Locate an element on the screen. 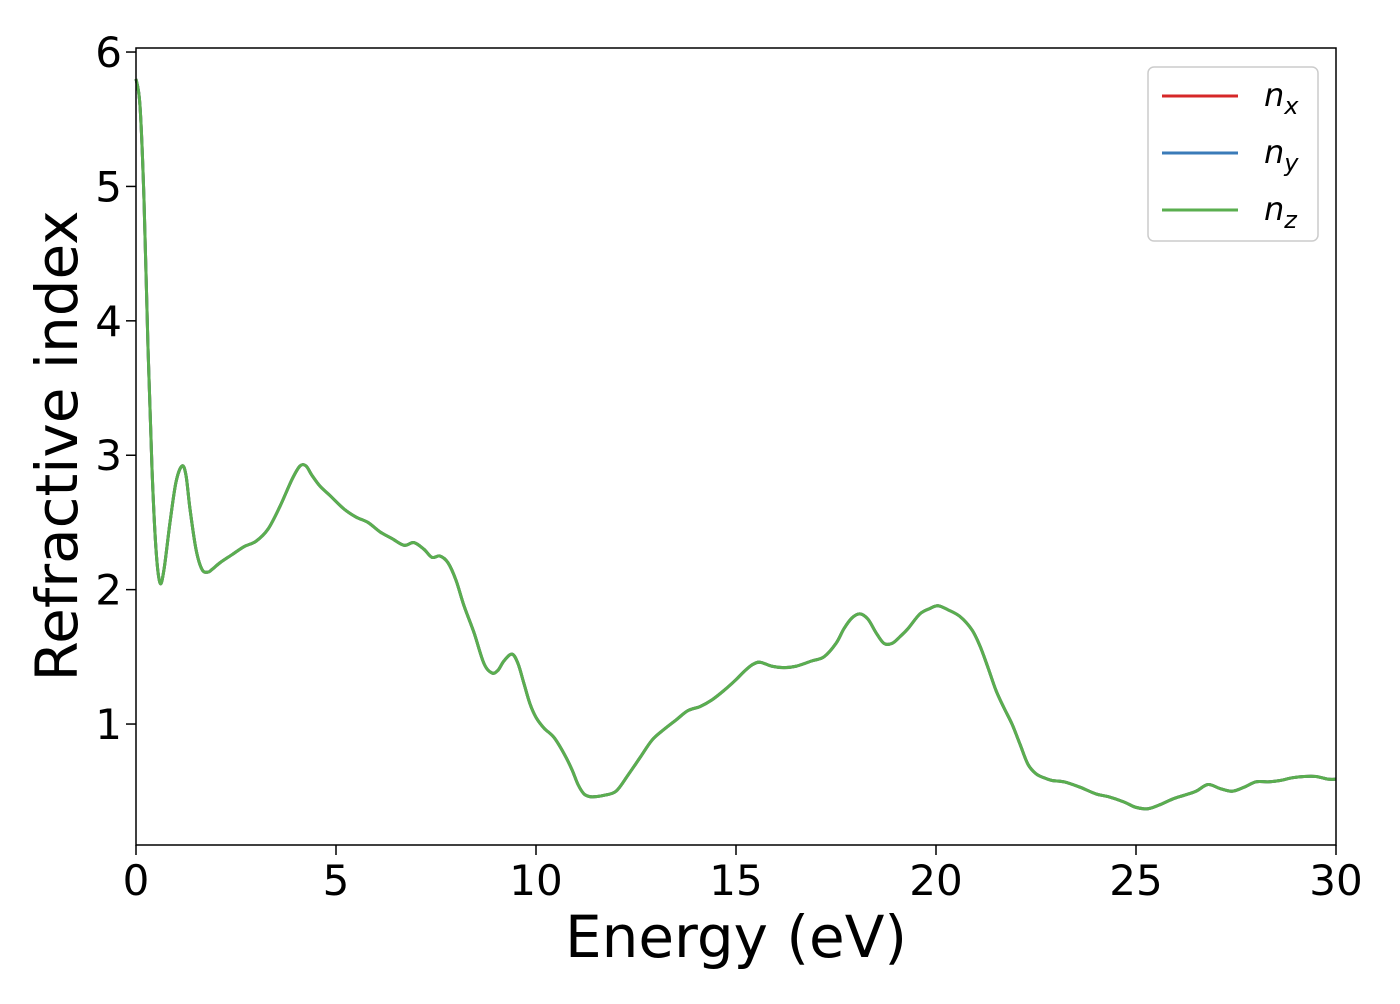  x-tick-label: 25 is located at coordinates (1135, 880).